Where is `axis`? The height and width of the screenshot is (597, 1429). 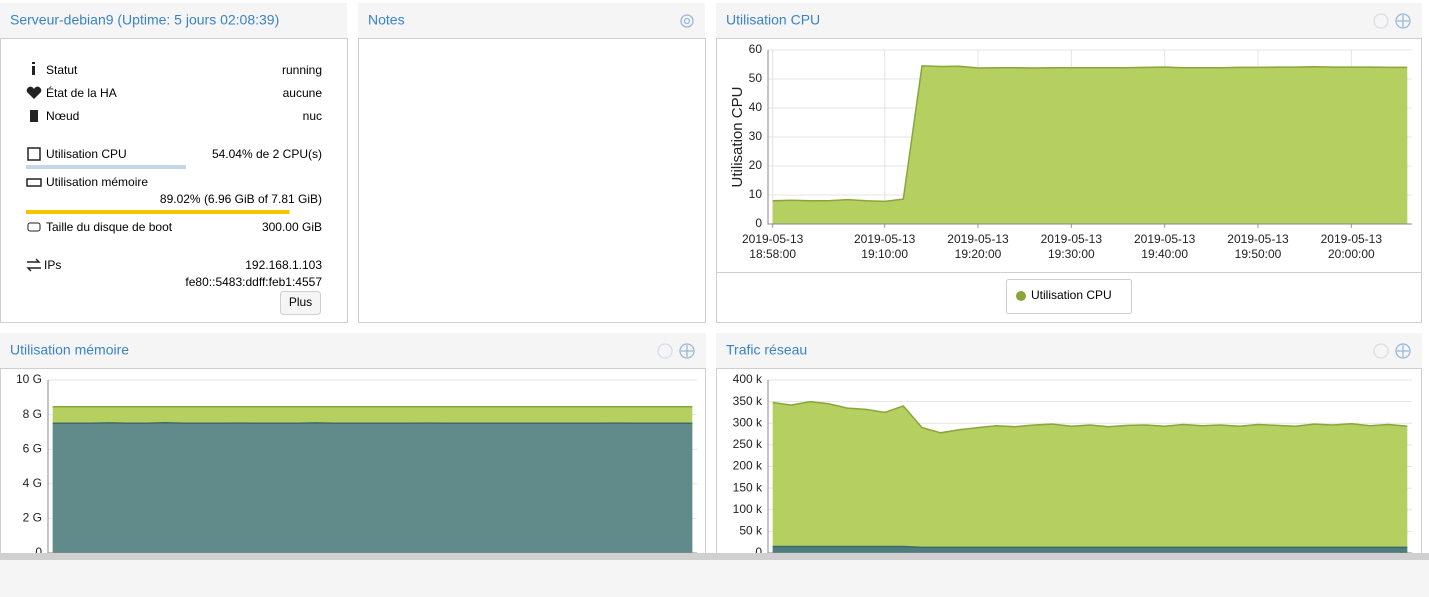
axis is located at coordinates (1089, 137).